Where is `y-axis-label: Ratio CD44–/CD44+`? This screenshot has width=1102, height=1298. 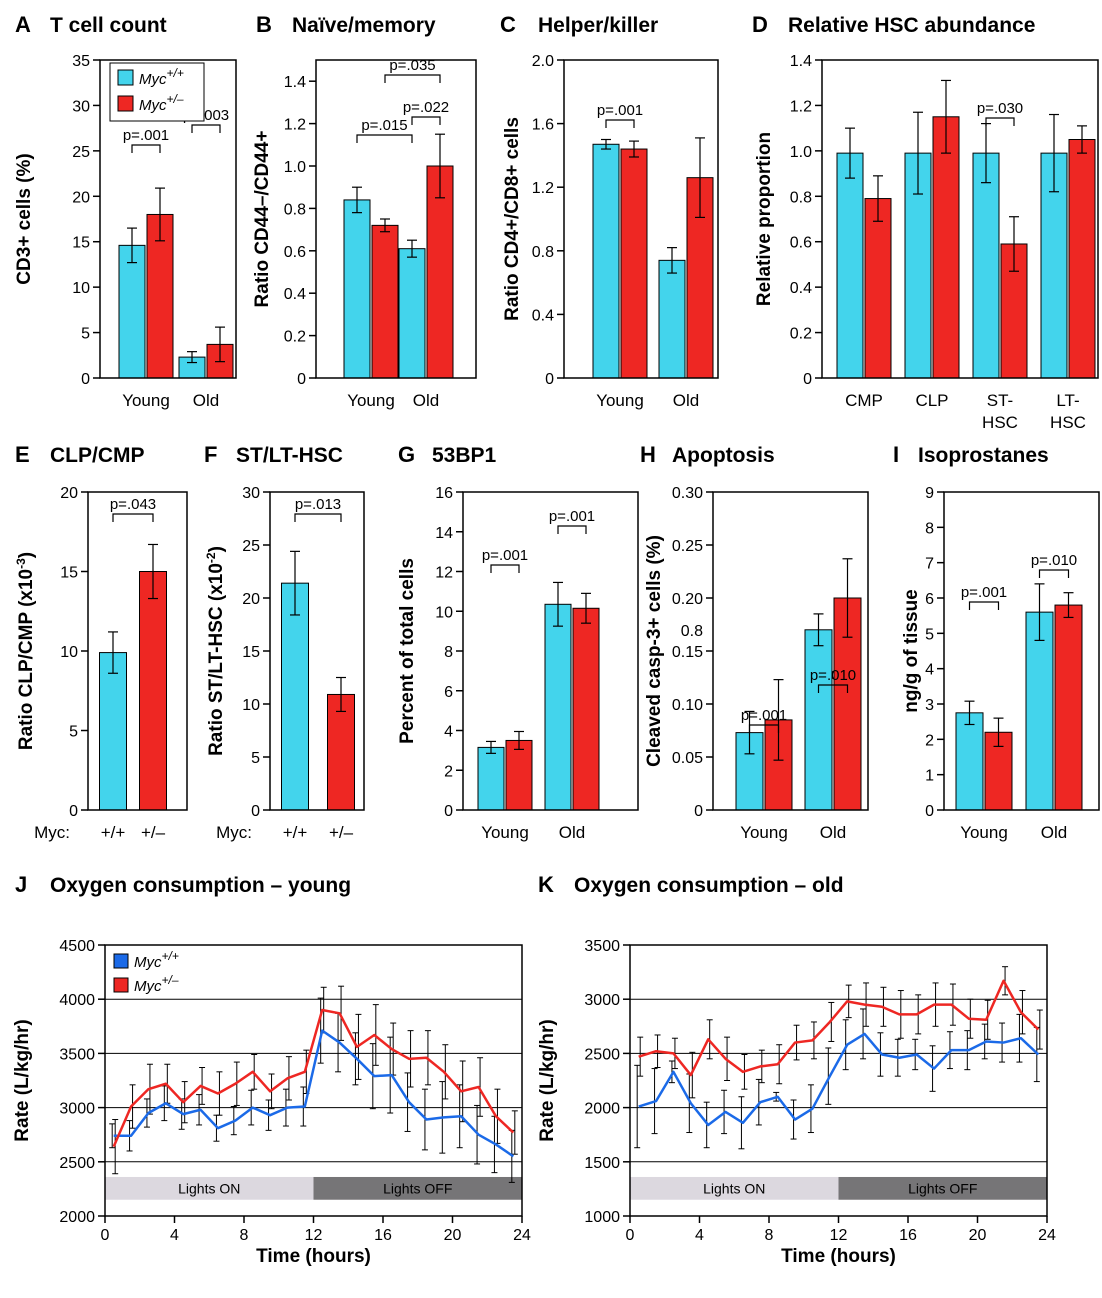 y-axis-label: Ratio CD44–/CD44+ is located at coordinates (262, 219).